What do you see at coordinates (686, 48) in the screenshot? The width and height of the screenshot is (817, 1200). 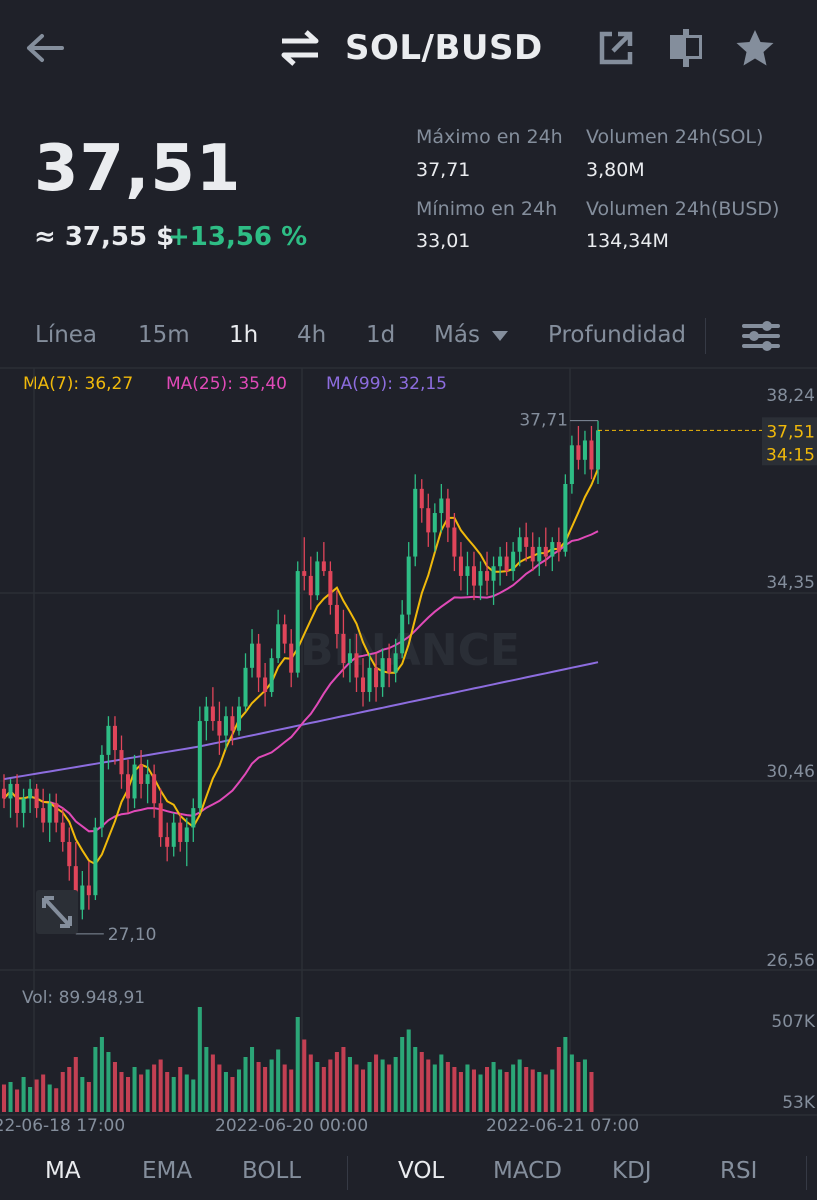 I see `layout-button` at bounding box center [686, 48].